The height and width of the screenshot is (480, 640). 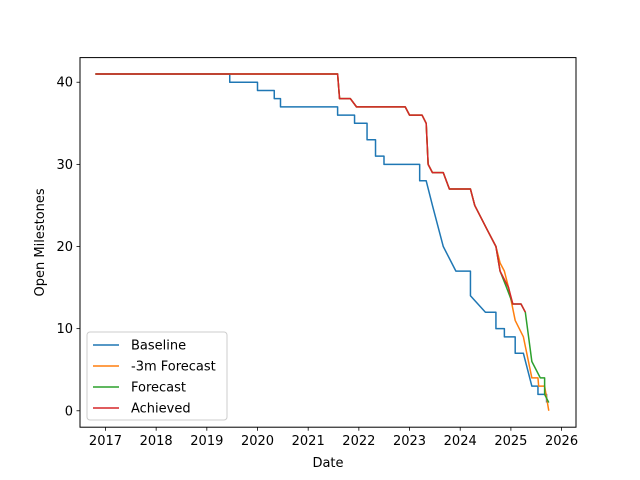 What do you see at coordinates (161, 409) in the screenshot?
I see `legend-label: Achieved` at bounding box center [161, 409].